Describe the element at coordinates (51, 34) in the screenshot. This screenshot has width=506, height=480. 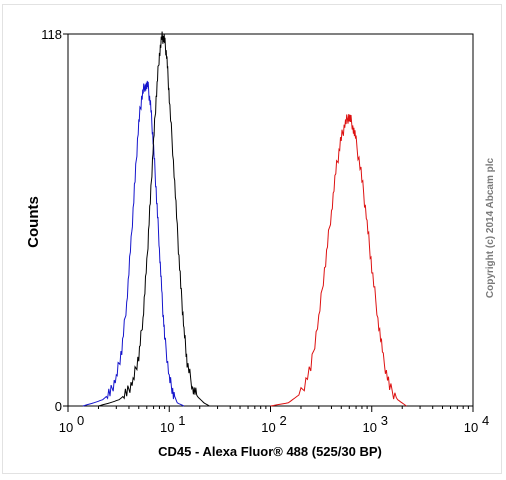
I see `y-tick-label: 118` at that location.